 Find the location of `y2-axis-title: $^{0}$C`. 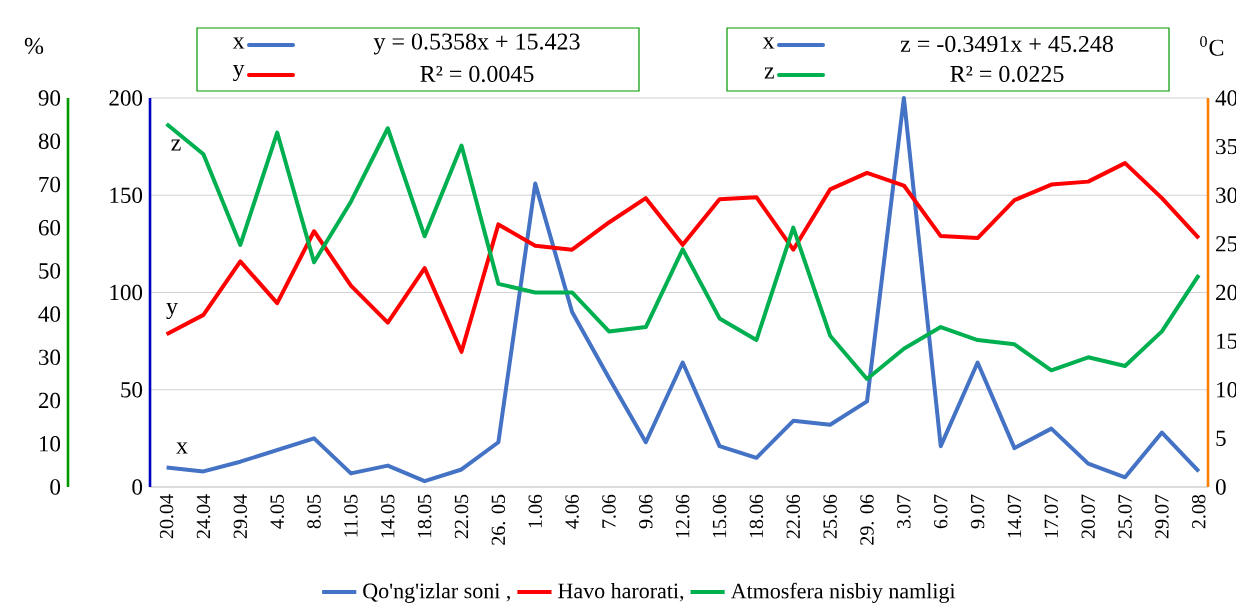

y2-axis-title: $^{0}$C is located at coordinates (1212, 46).